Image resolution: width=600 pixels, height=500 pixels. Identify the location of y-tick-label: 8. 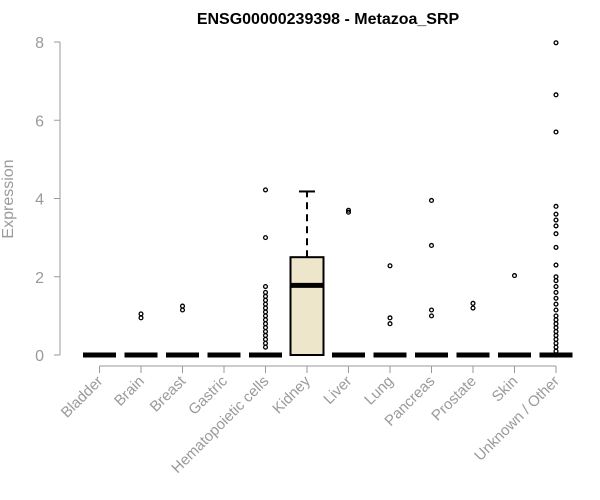
(39, 43).